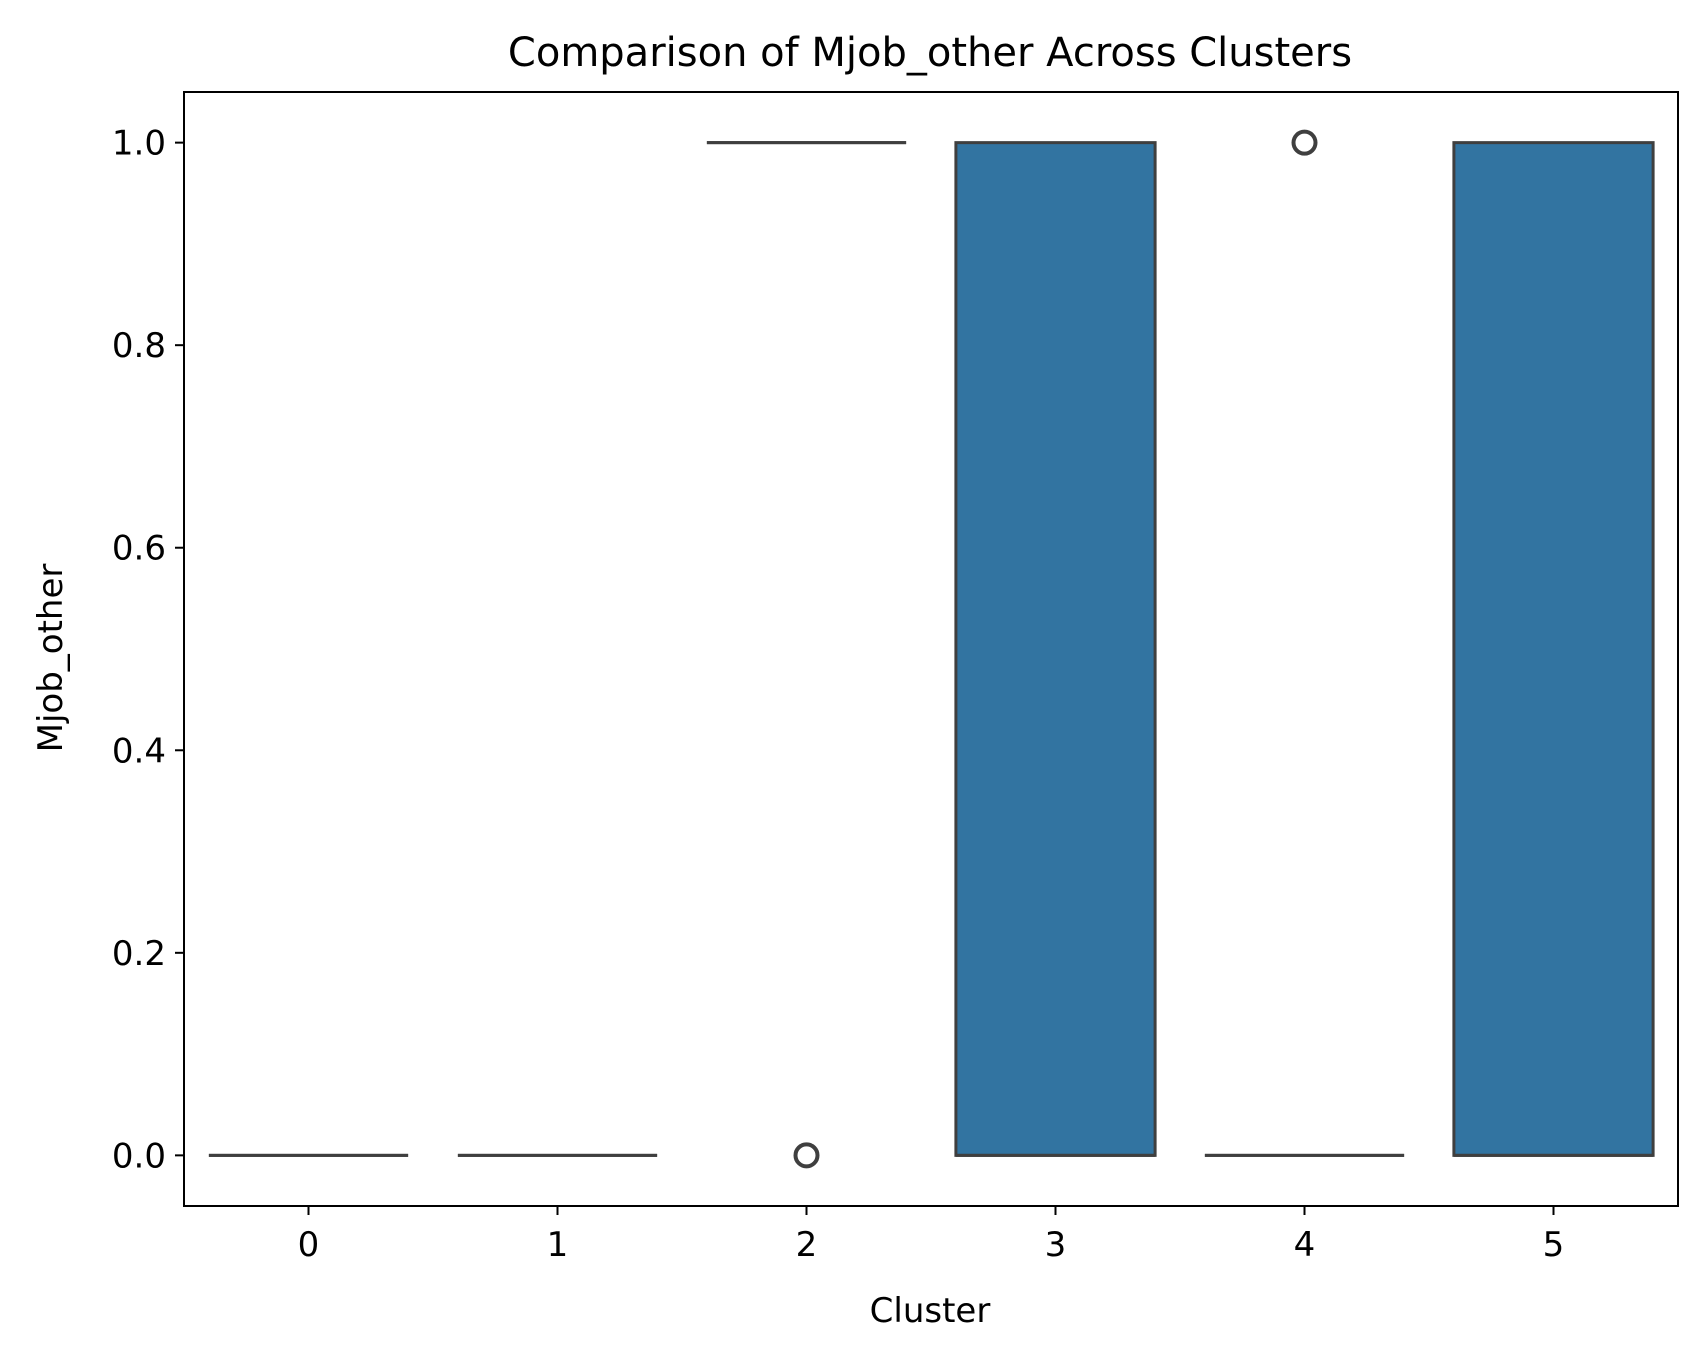  I want to click on x-tick-label: 5, so click(1554, 1245).